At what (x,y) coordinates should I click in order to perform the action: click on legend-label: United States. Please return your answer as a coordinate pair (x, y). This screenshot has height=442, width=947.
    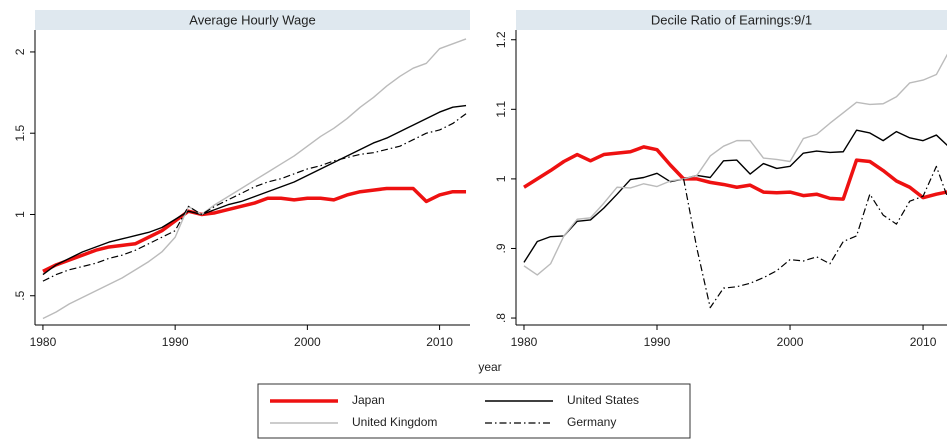
    Looking at the image, I should click on (603, 400).